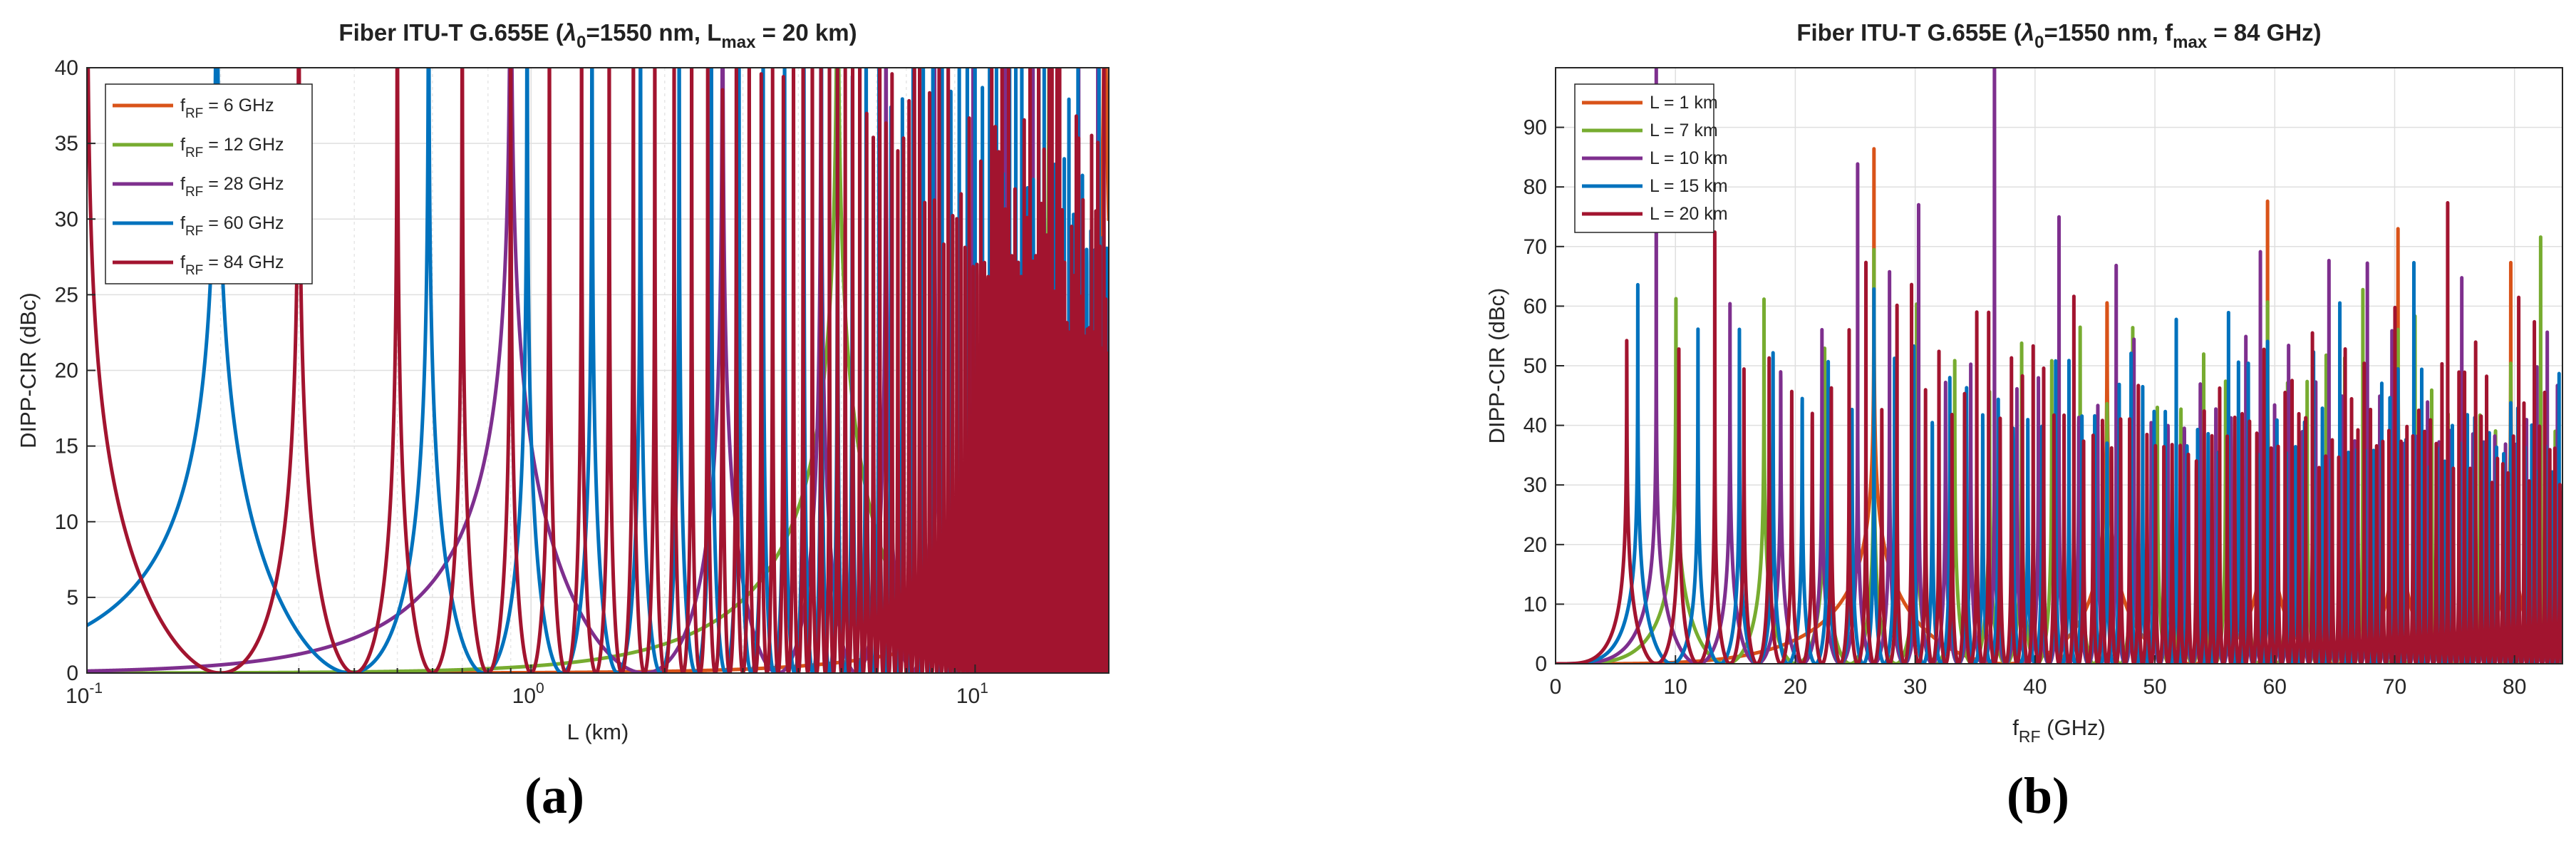  Describe the element at coordinates (1684, 103) in the screenshot. I see `legend-label: L = 1 km` at that location.